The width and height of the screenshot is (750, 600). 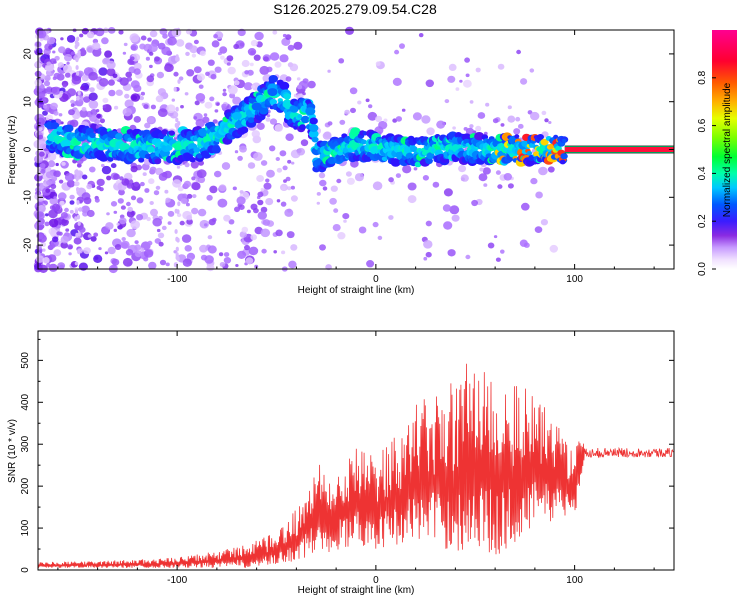 I want to click on colorbar-tick-label: 0.8, so click(x=702, y=77).